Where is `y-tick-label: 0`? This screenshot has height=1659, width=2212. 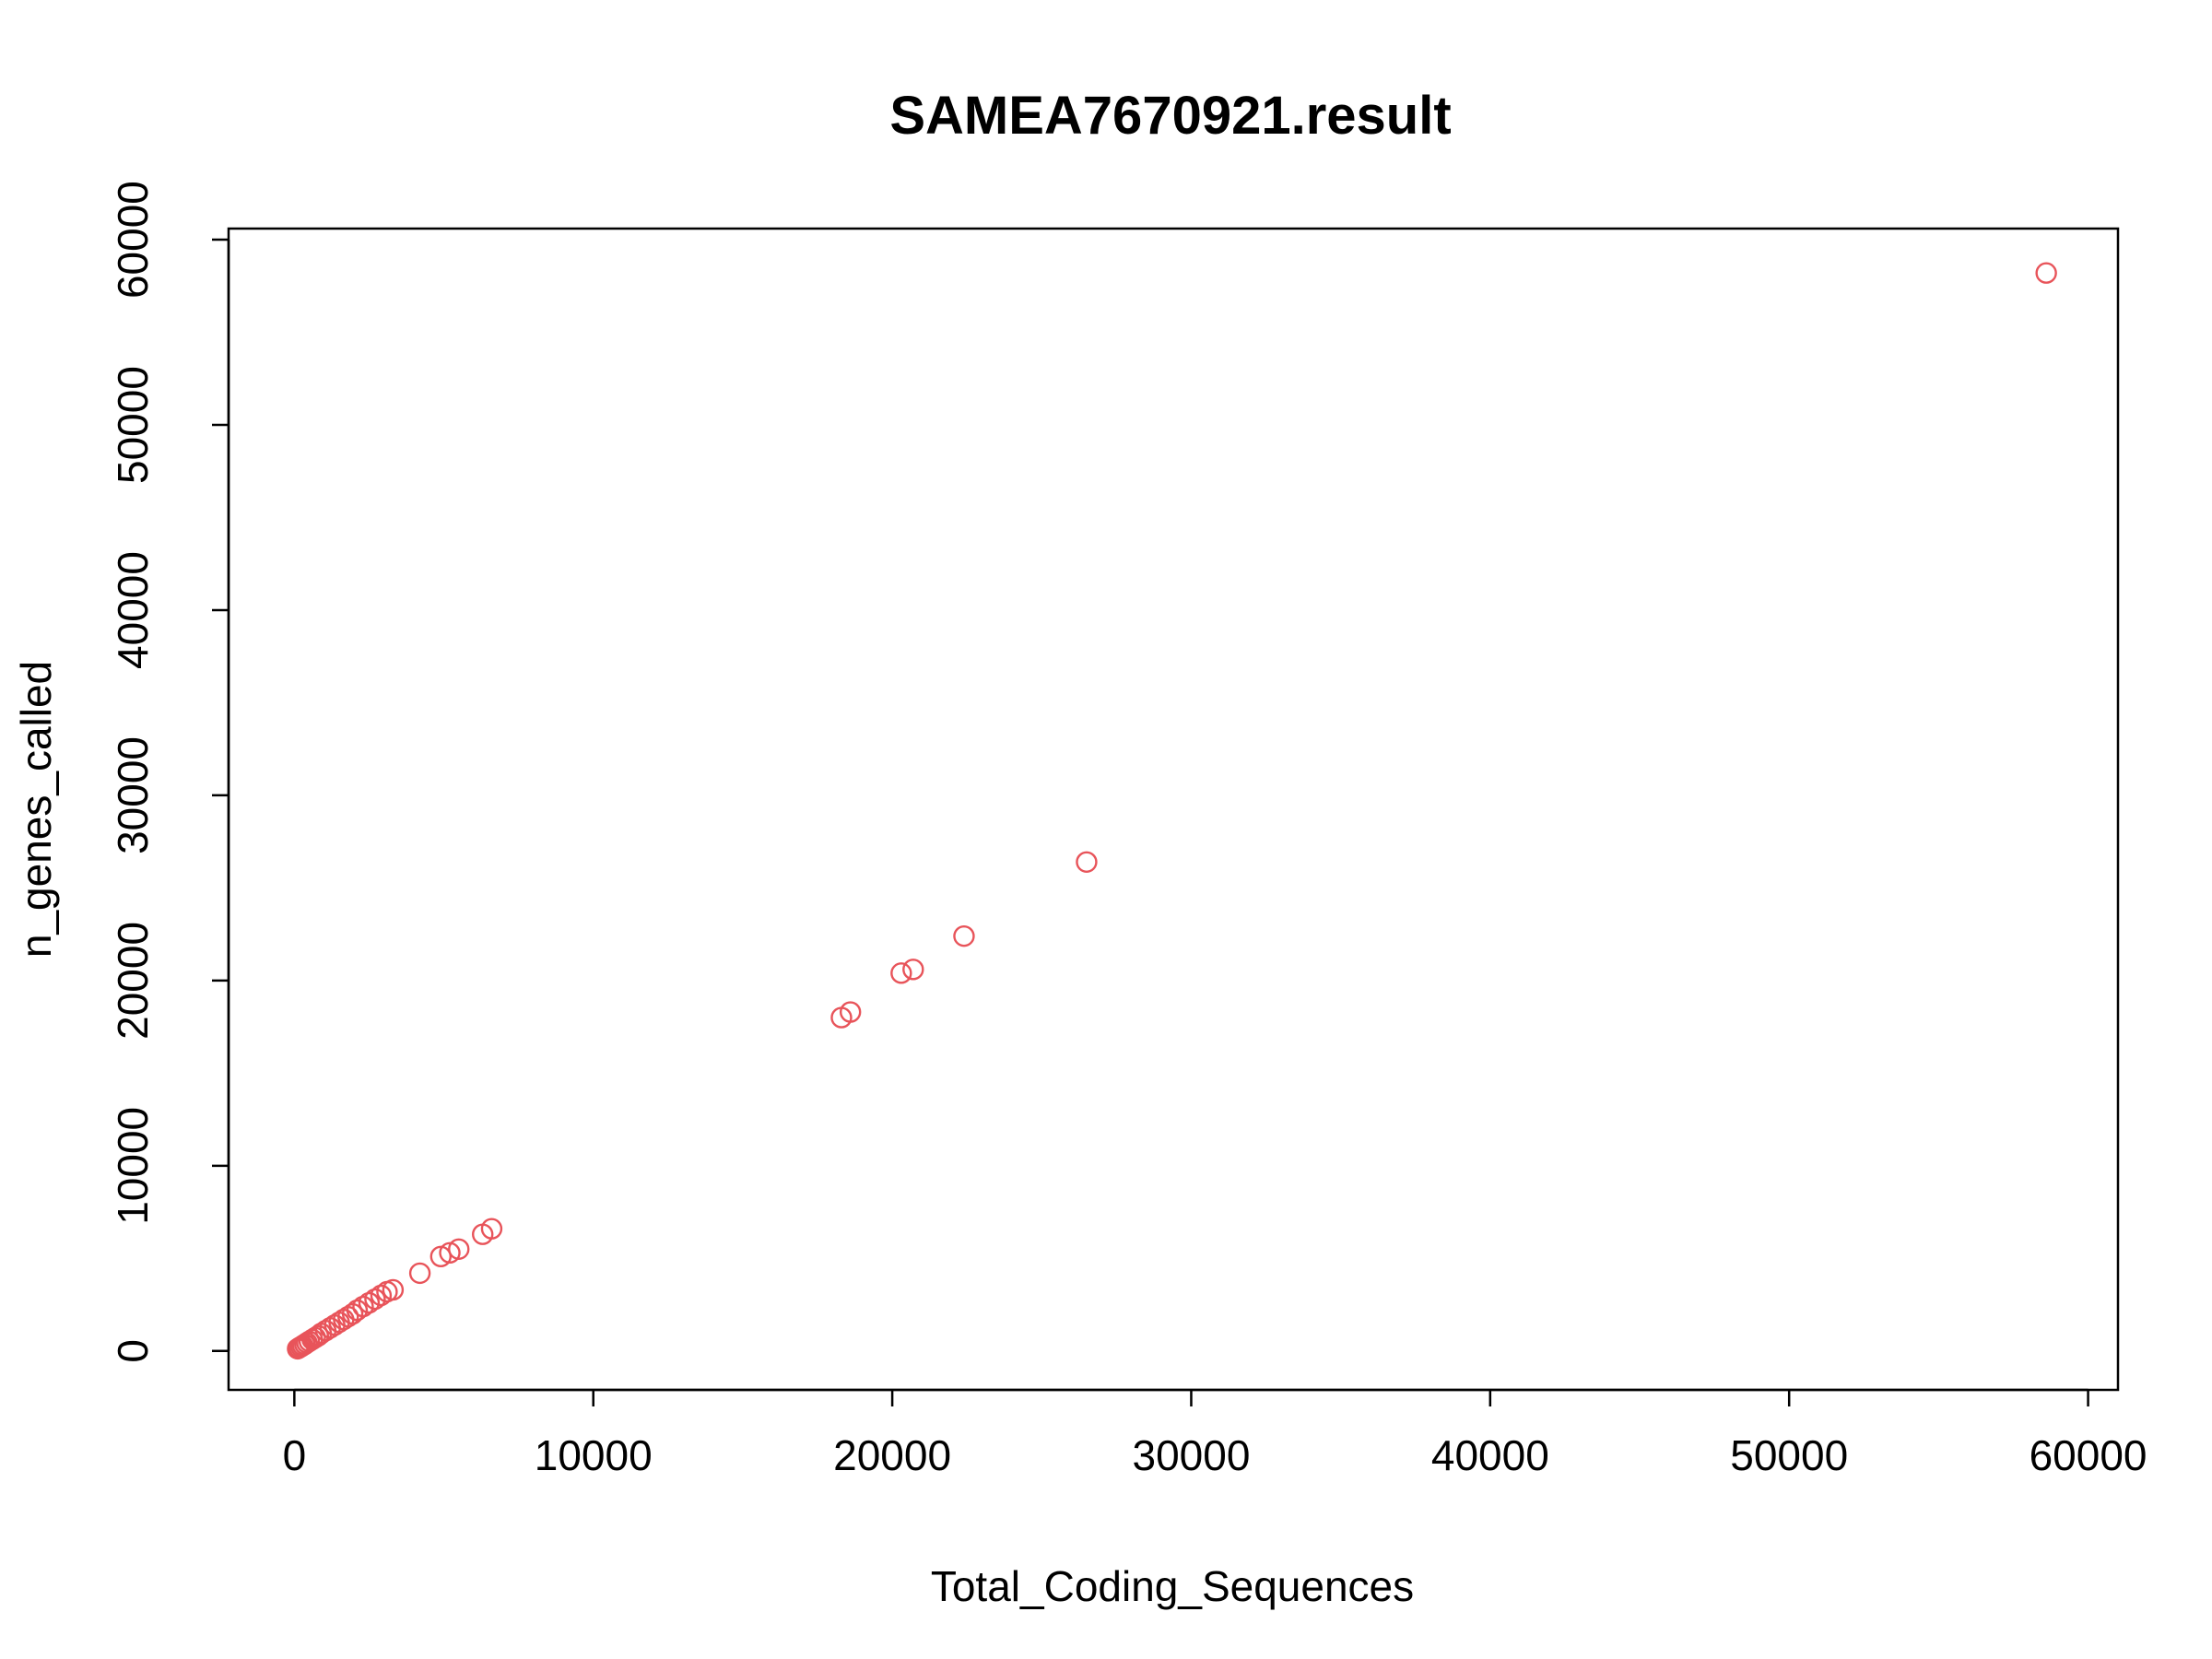 y-tick-label: 0 is located at coordinates (133, 1351).